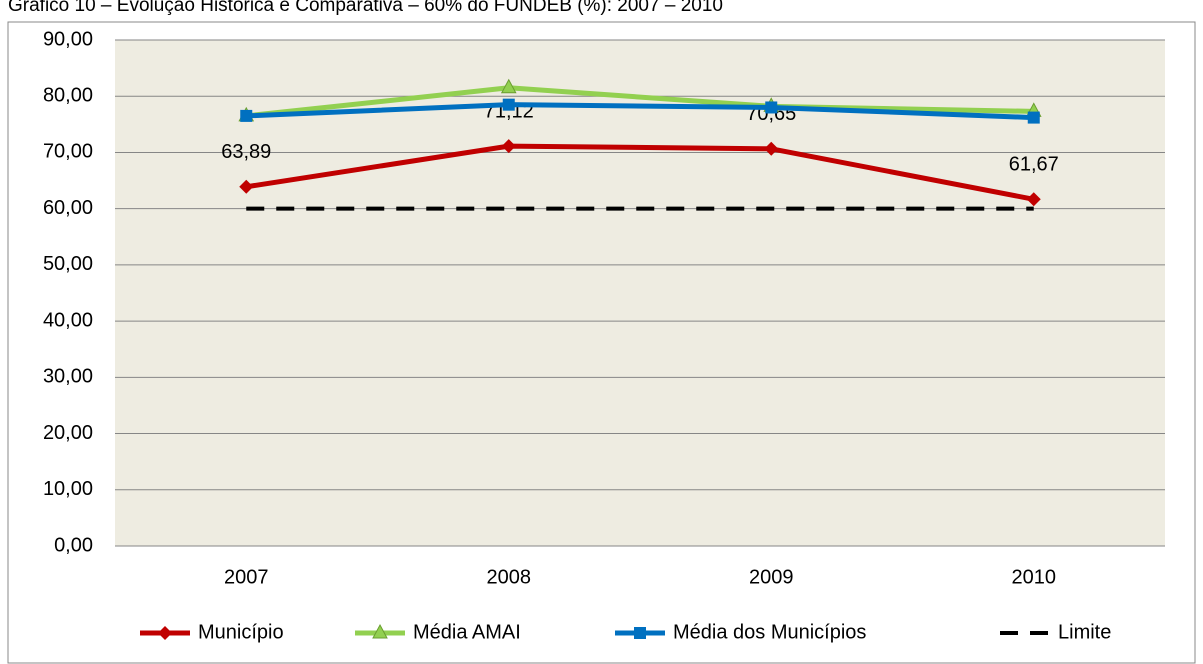  Describe the element at coordinates (68, 320) in the screenshot. I see `y-tick-label: 40,00` at that location.